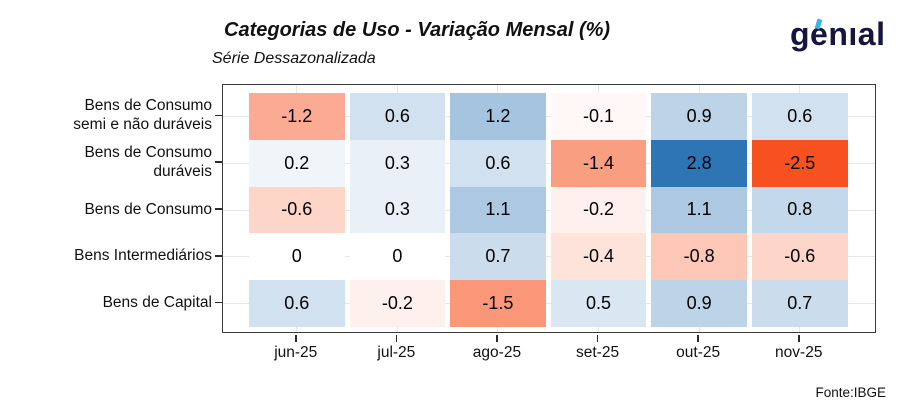  I want to click on heatmap-cell: 0.2, so click(297, 163).